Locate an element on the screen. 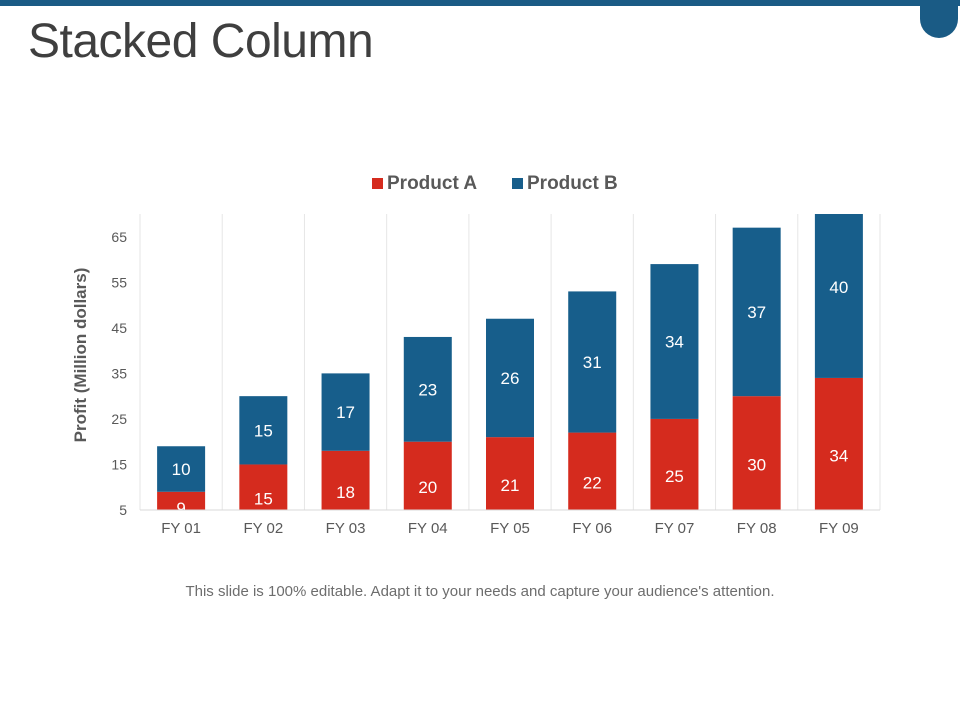 The image size is (960, 720). data-label: 30 is located at coordinates (756, 464).